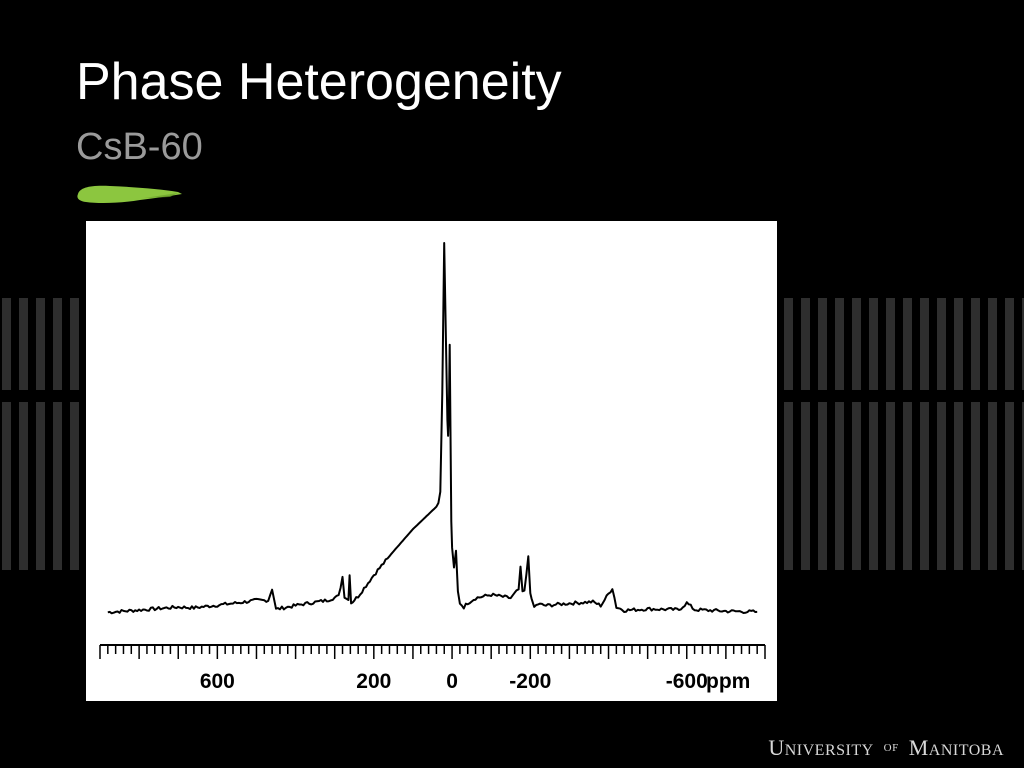  Describe the element at coordinates (374, 681) in the screenshot. I see `tick-label-200: 200` at that location.